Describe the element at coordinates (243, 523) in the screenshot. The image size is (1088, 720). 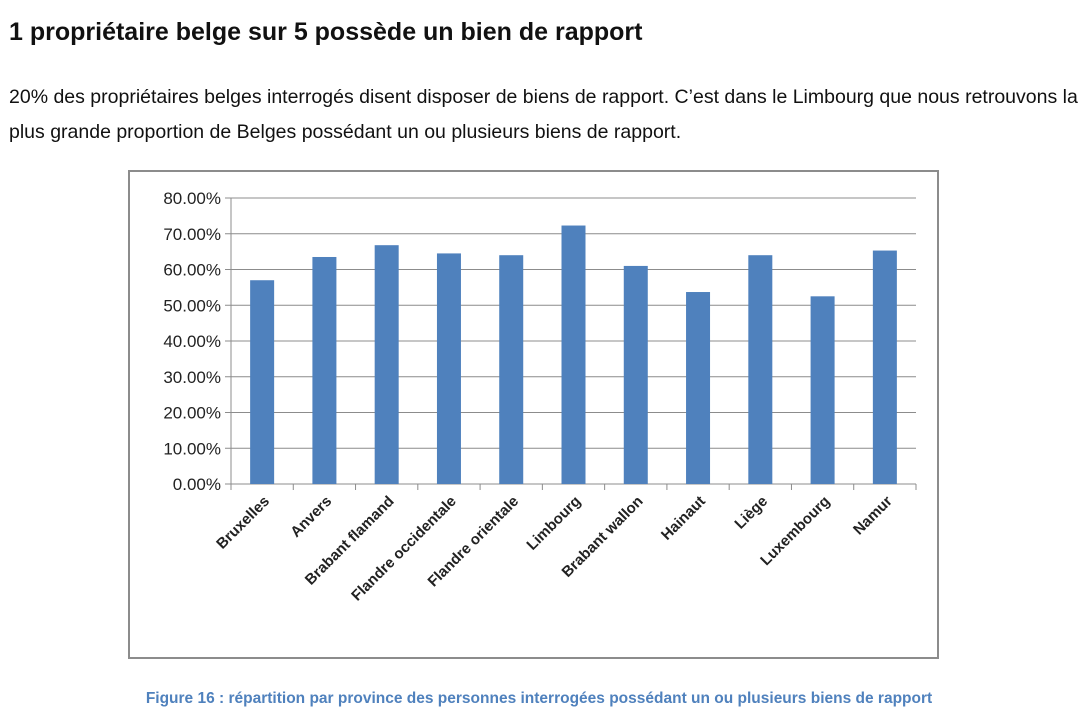
I see `x-tick-label: Bruxelles` at that location.